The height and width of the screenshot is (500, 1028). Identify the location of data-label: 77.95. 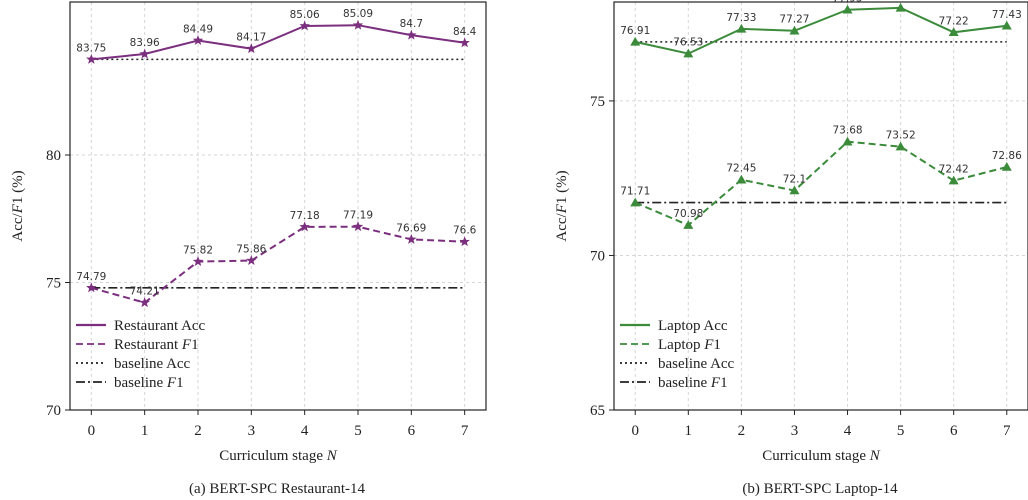
(848, 2).